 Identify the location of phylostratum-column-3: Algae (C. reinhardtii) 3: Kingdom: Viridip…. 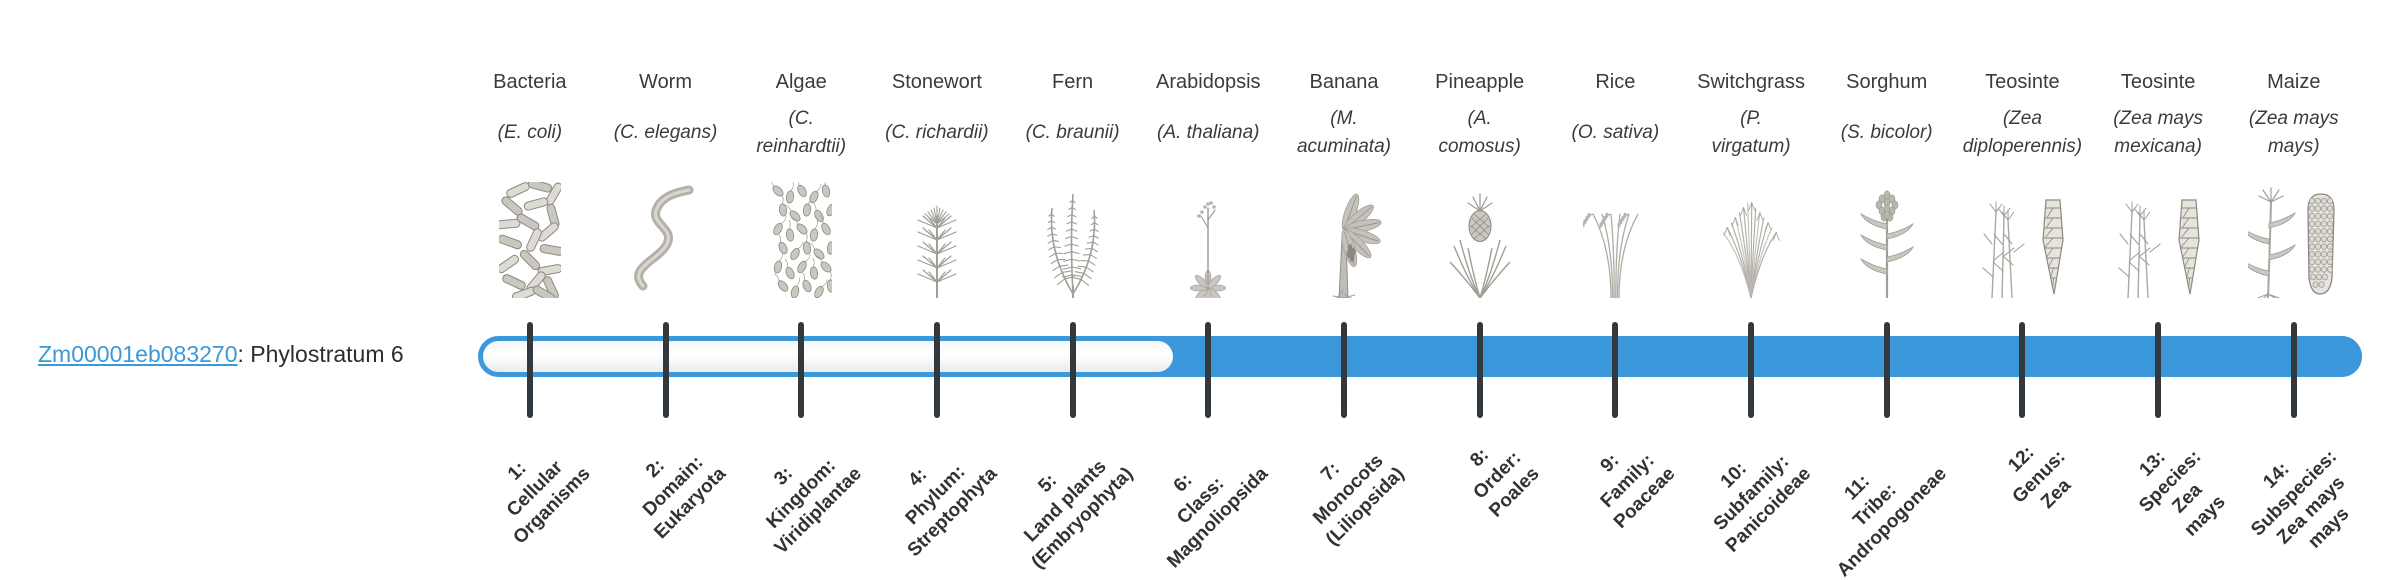
(801, 290).